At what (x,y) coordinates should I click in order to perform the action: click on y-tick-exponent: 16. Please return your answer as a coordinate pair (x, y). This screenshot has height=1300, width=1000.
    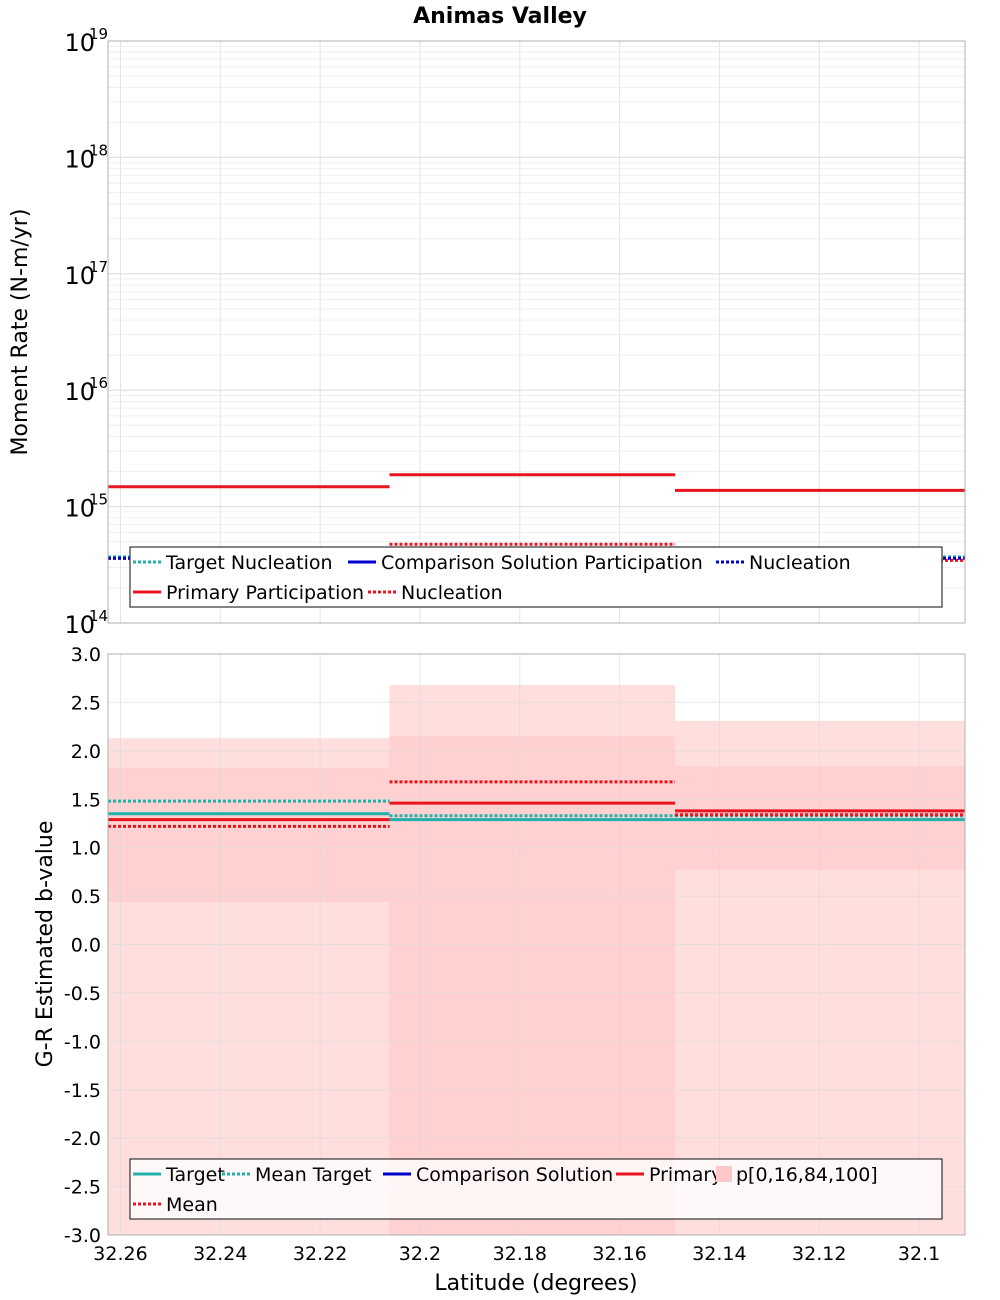
    Looking at the image, I should click on (98, 383).